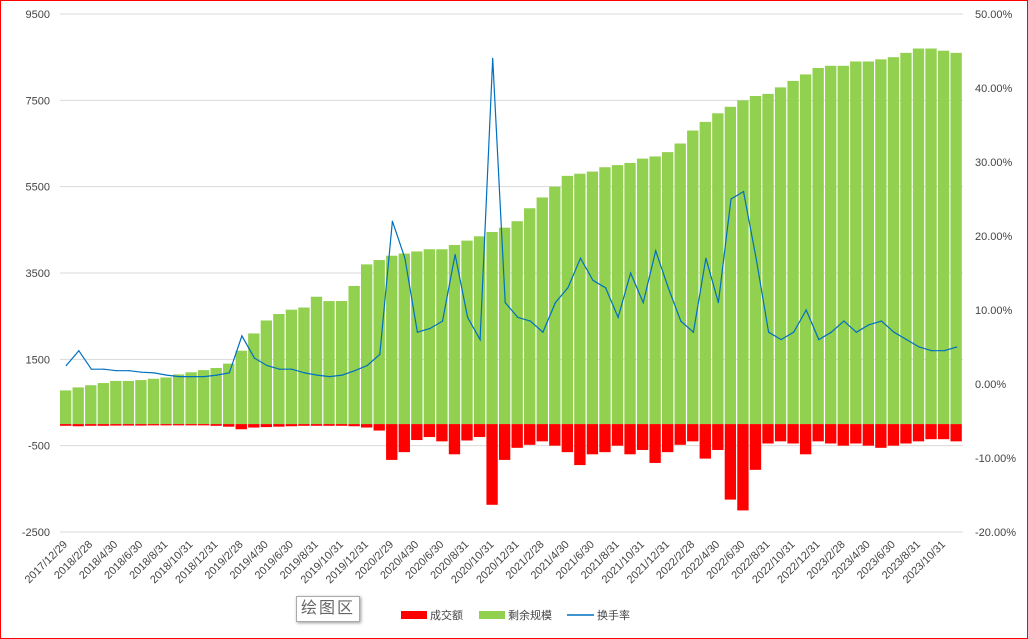 The height and width of the screenshot is (639, 1028). I want to click on left-tick-label: 5500, so click(38, 188).